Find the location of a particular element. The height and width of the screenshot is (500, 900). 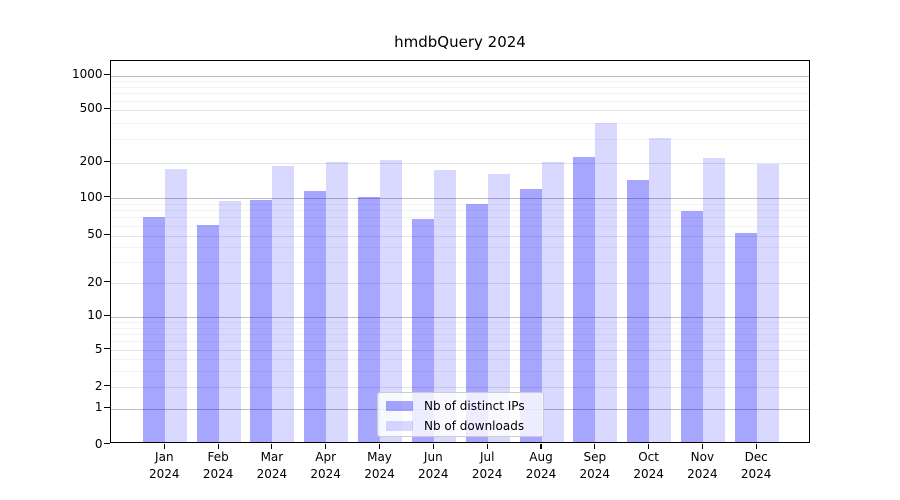

x-tick-mark-apr is located at coordinates (326, 446).